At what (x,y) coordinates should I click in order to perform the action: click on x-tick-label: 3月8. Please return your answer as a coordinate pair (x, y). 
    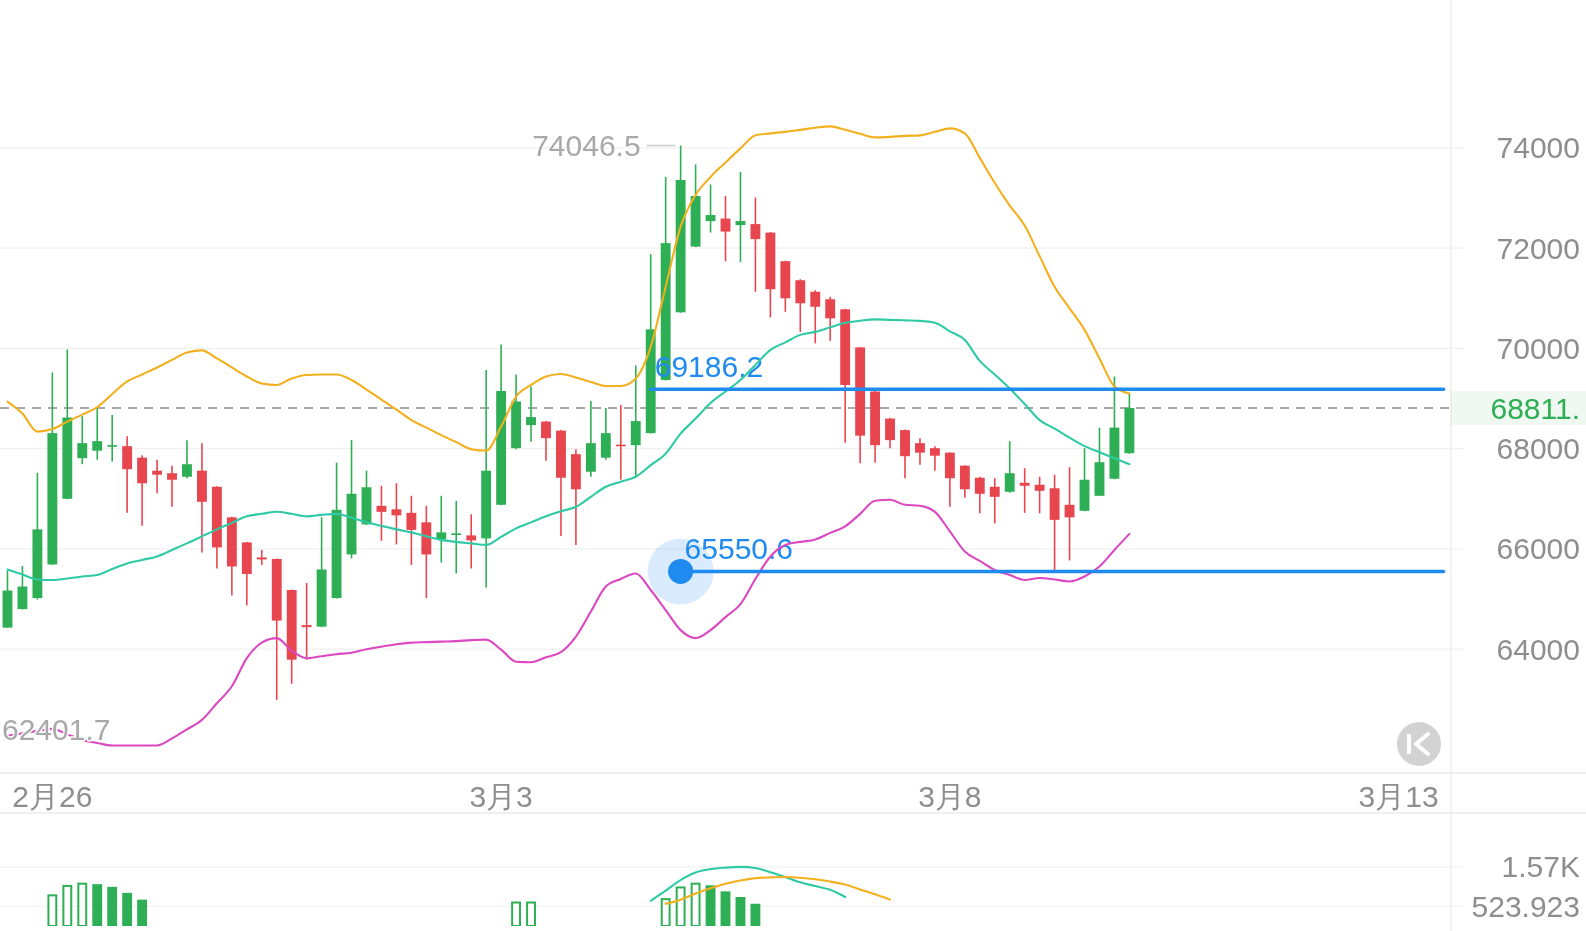
    Looking at the image, I should click on (950, 796).